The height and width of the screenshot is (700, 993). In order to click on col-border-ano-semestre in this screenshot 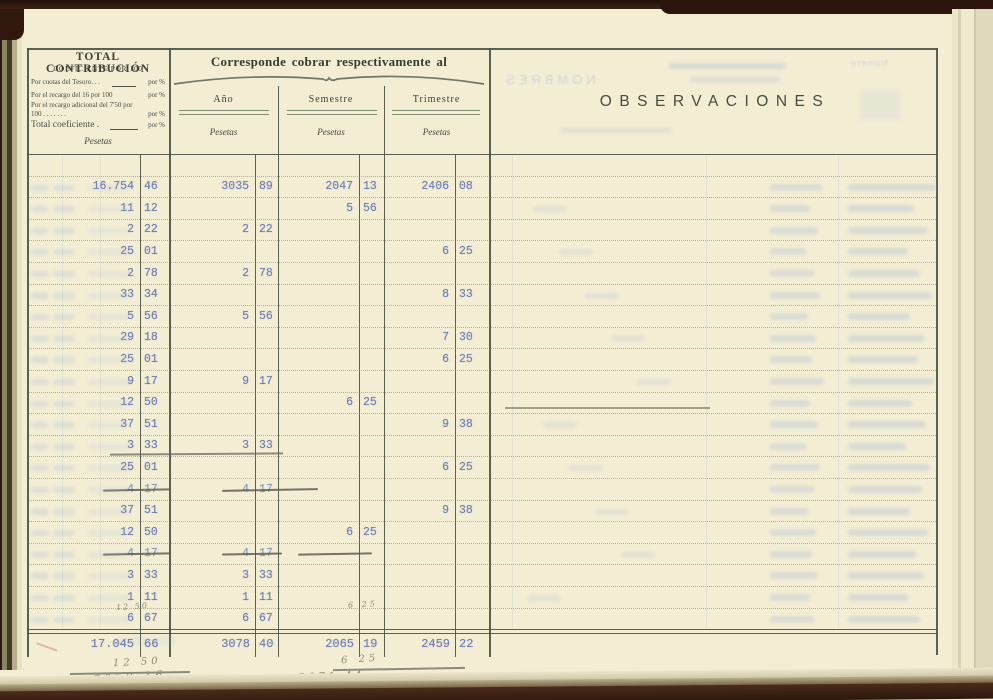, I will do `click(279, 371)`.